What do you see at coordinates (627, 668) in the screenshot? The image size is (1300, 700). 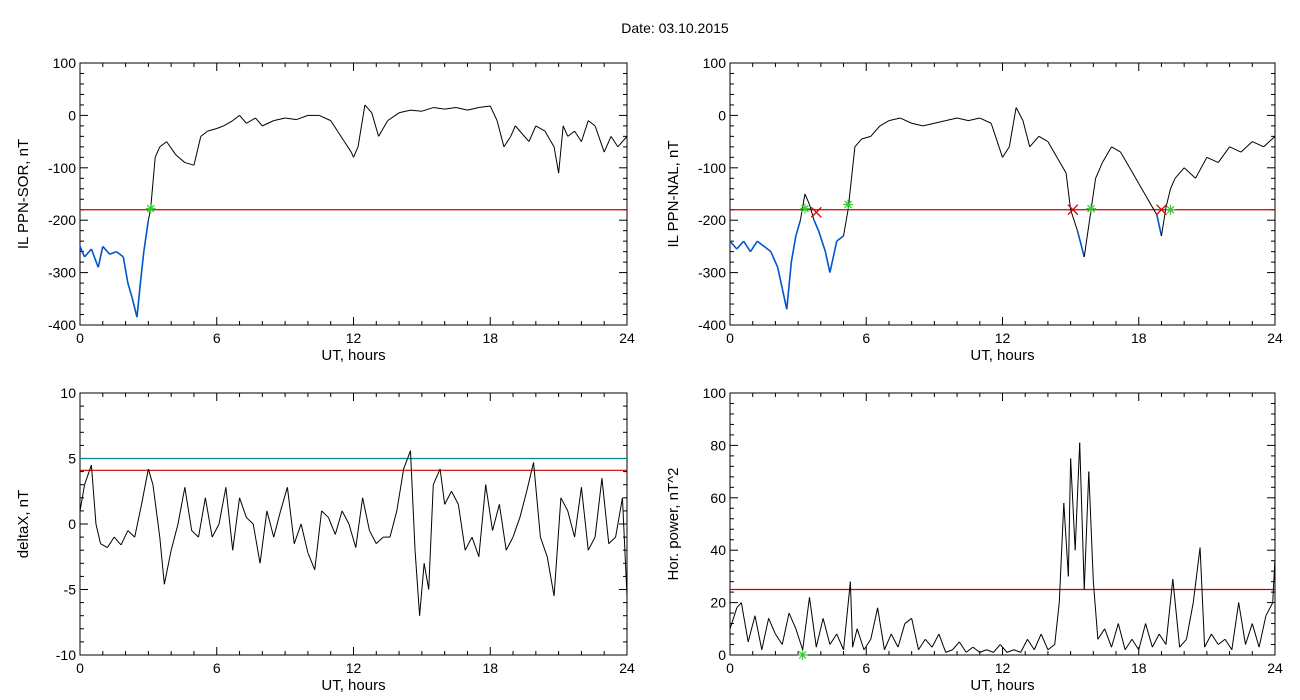 I see `x-tick-label: 24` at bounding box center [627, 668].